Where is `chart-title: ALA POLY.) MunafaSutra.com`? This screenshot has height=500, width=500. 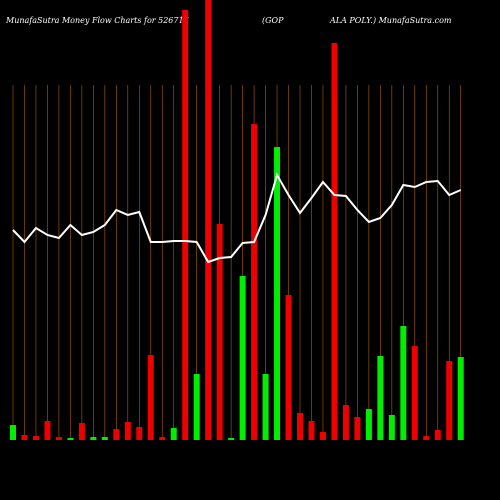
chart-title: ALA POLY.) MunafaSutra.com is located at coordinates (390, 20).